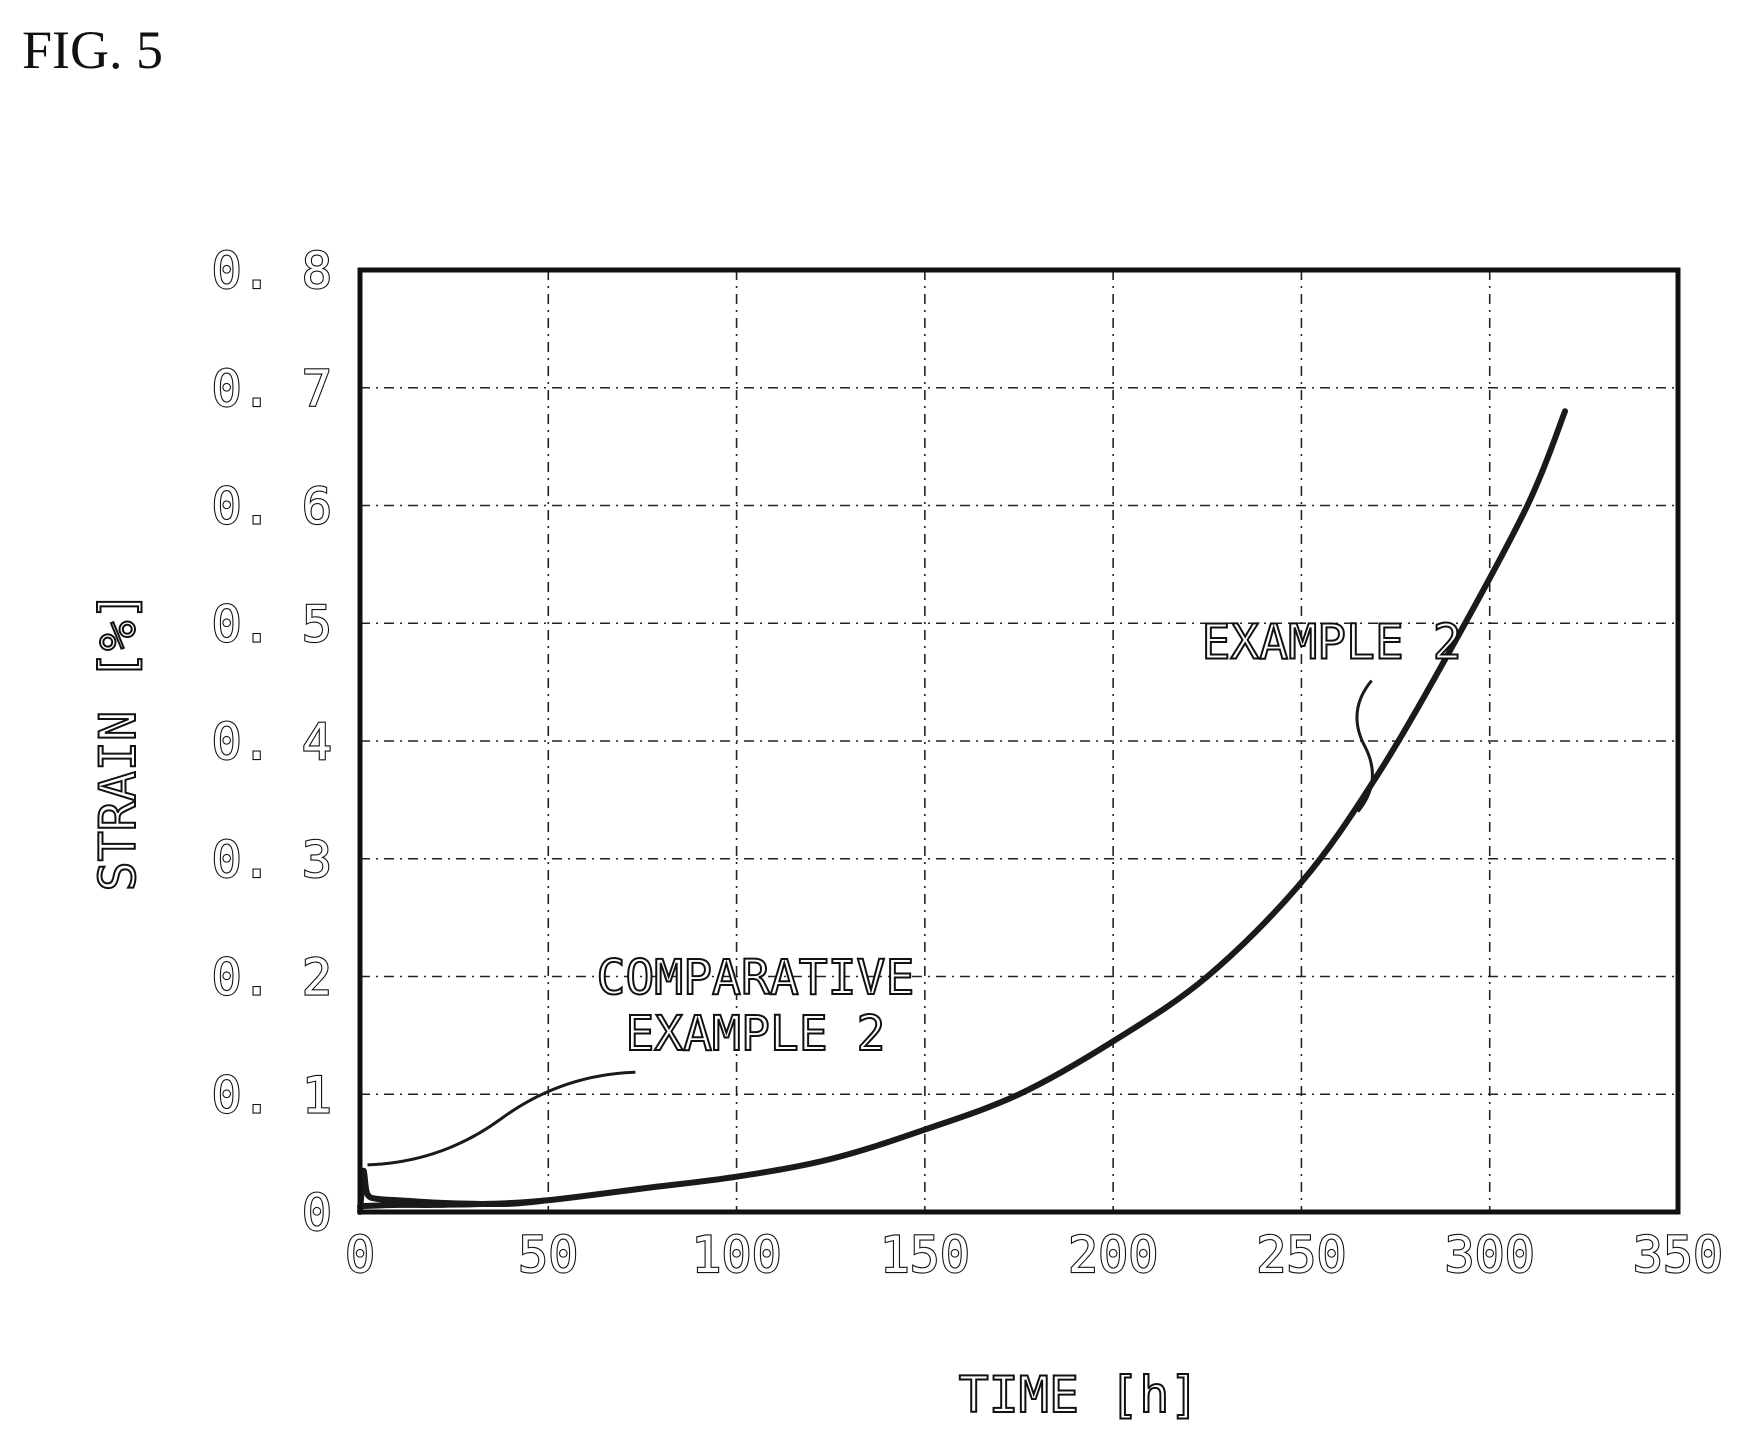 The width and height of the screenshot is (1737, 1431). Describe the element at coordinates (1034, 1255) in the screenshot. I see `x-tick-labels: 0 50 100 150 200 250 300 350` at that location.